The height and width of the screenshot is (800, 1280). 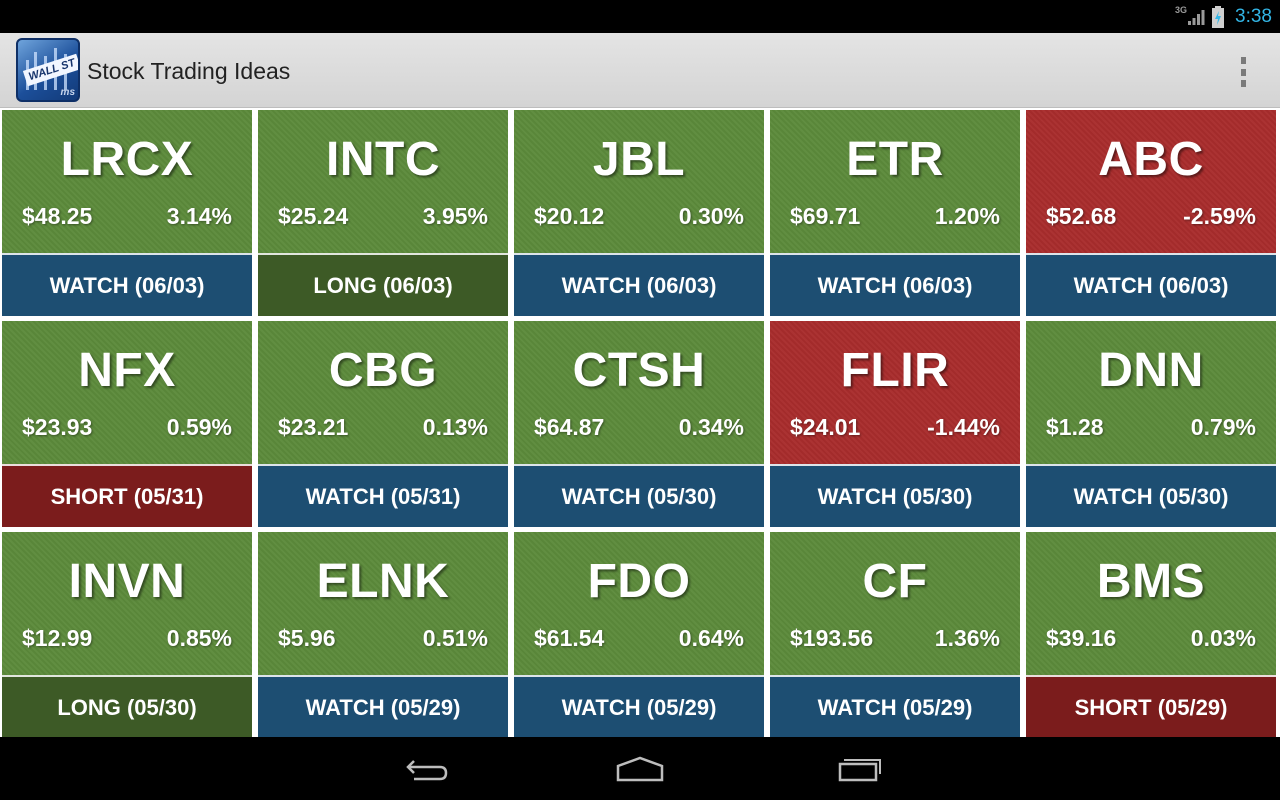 I want to click on status-icons: 3G 3:38, so click(x=1223, y=16).